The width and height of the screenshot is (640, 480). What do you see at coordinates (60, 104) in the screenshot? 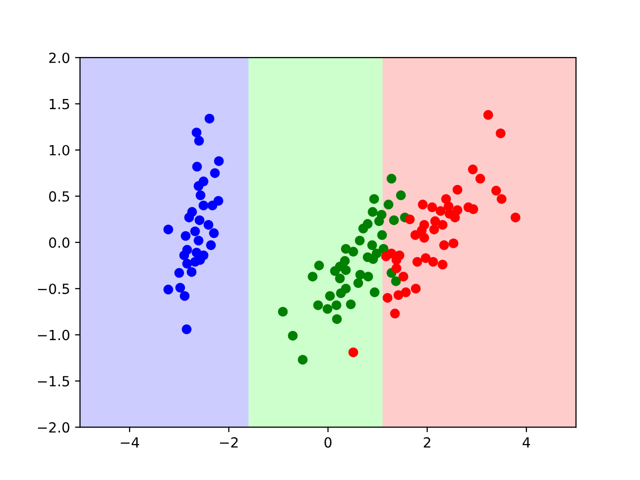
I see `y-tick-label: 1.5` at bounding box center [60, 104].